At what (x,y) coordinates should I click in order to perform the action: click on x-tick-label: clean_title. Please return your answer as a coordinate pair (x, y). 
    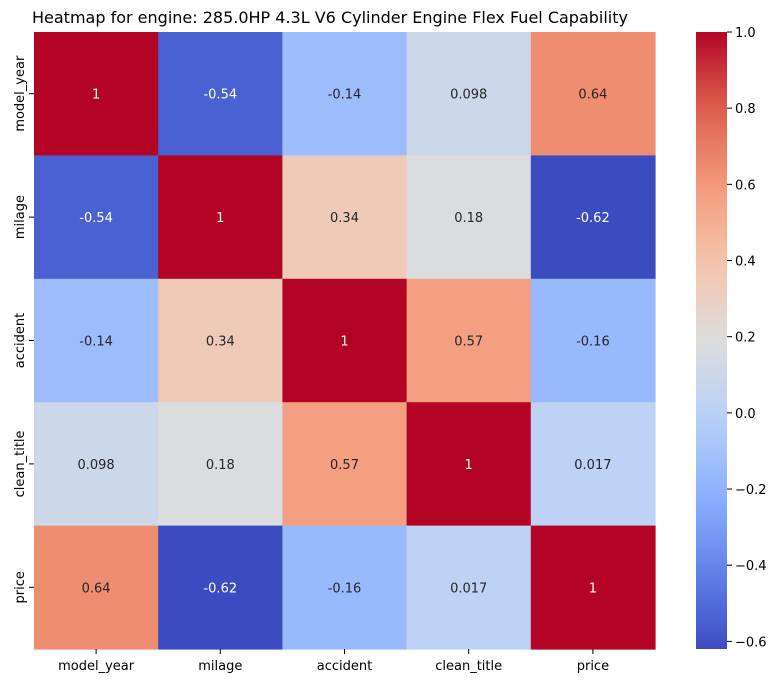
    Looking at the image, I should click on (468, 666).